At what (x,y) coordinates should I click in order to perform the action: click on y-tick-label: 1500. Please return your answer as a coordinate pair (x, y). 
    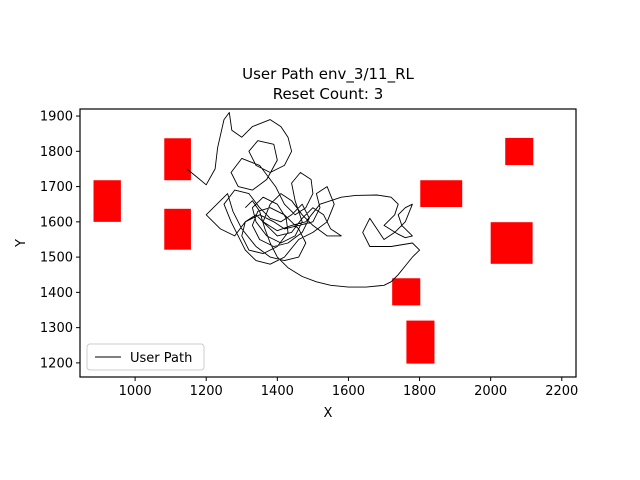
    Looking at the image, I should click on (56, 258).